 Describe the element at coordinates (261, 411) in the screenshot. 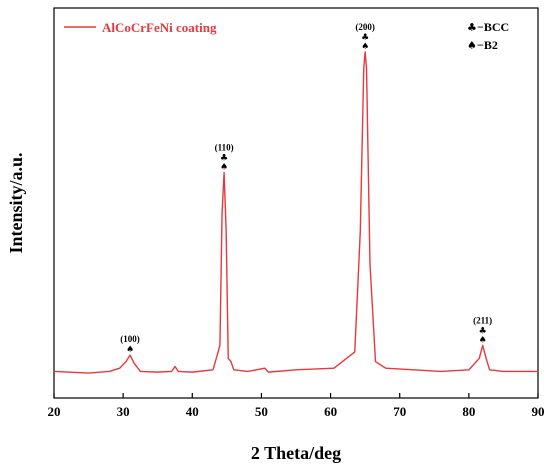

I see `x-tick-label: 50` at that location.